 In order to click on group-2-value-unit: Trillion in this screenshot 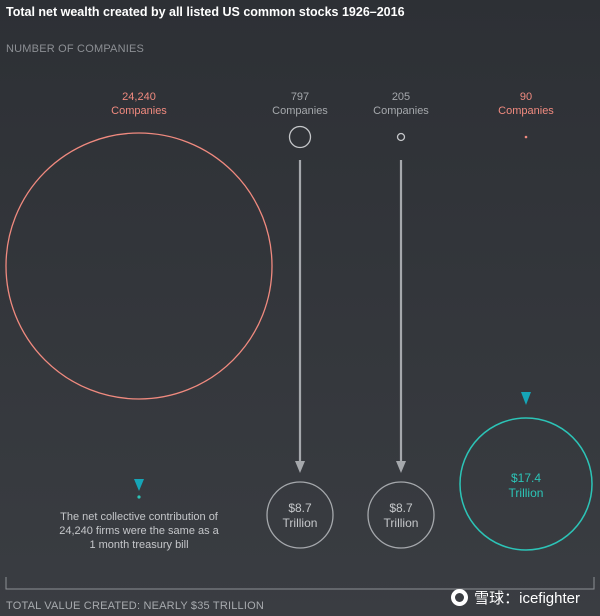, I will do `click(300, 523)`.